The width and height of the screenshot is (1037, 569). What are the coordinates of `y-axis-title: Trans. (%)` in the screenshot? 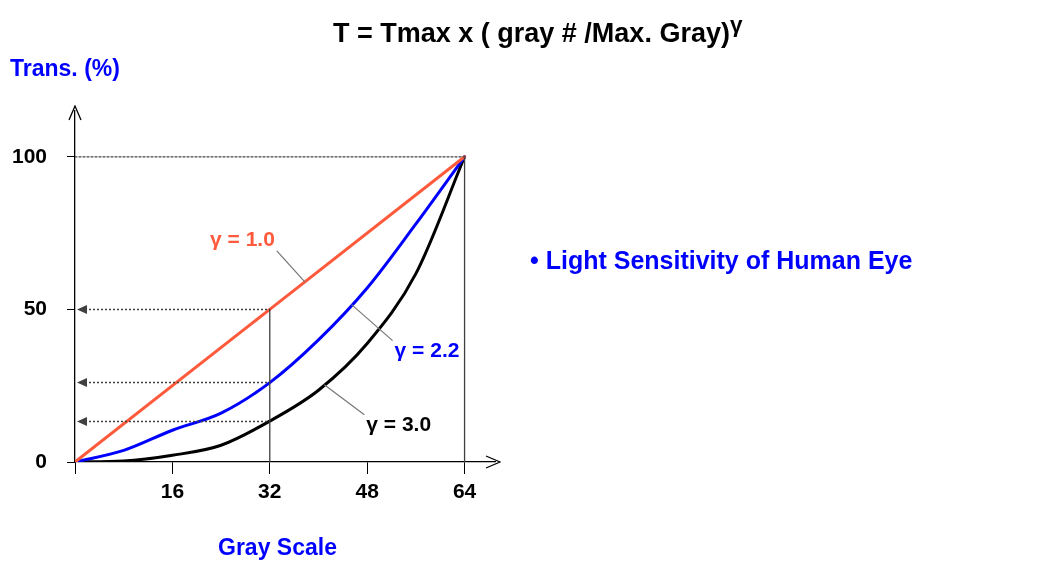 It's located at (65, 68).